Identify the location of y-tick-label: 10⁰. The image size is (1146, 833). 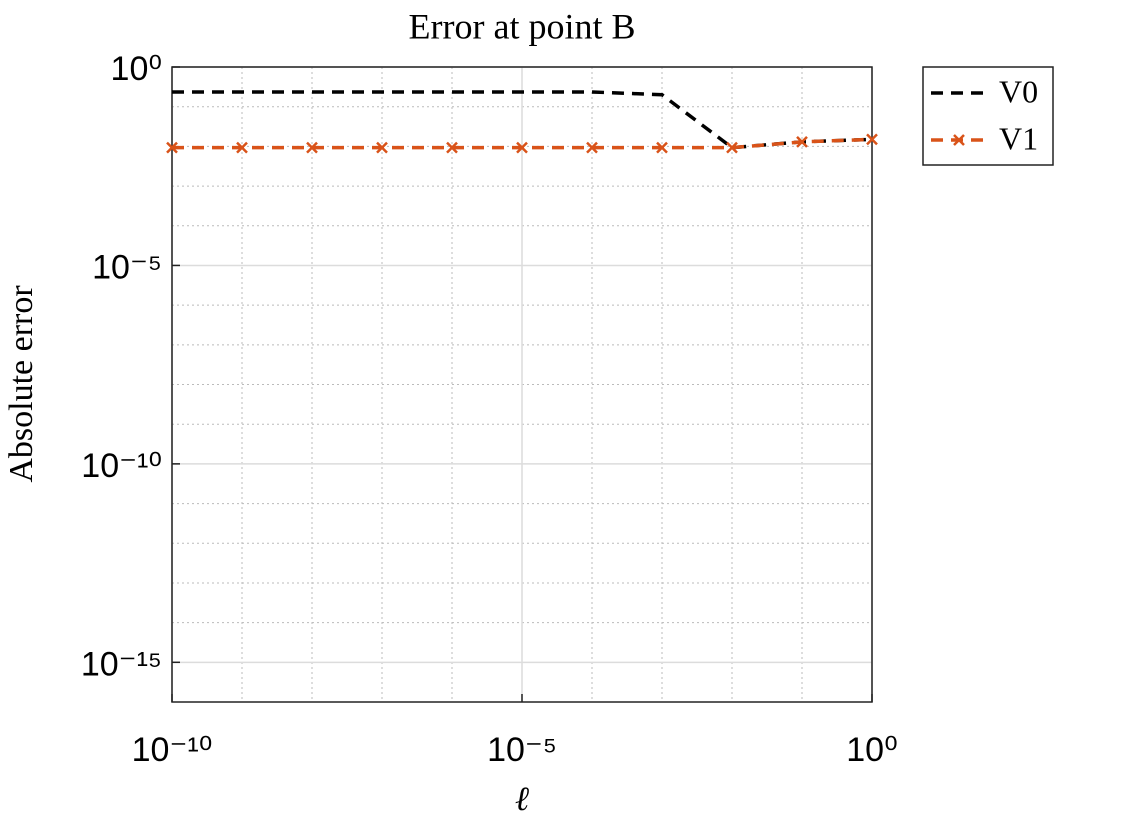
(136, 69).